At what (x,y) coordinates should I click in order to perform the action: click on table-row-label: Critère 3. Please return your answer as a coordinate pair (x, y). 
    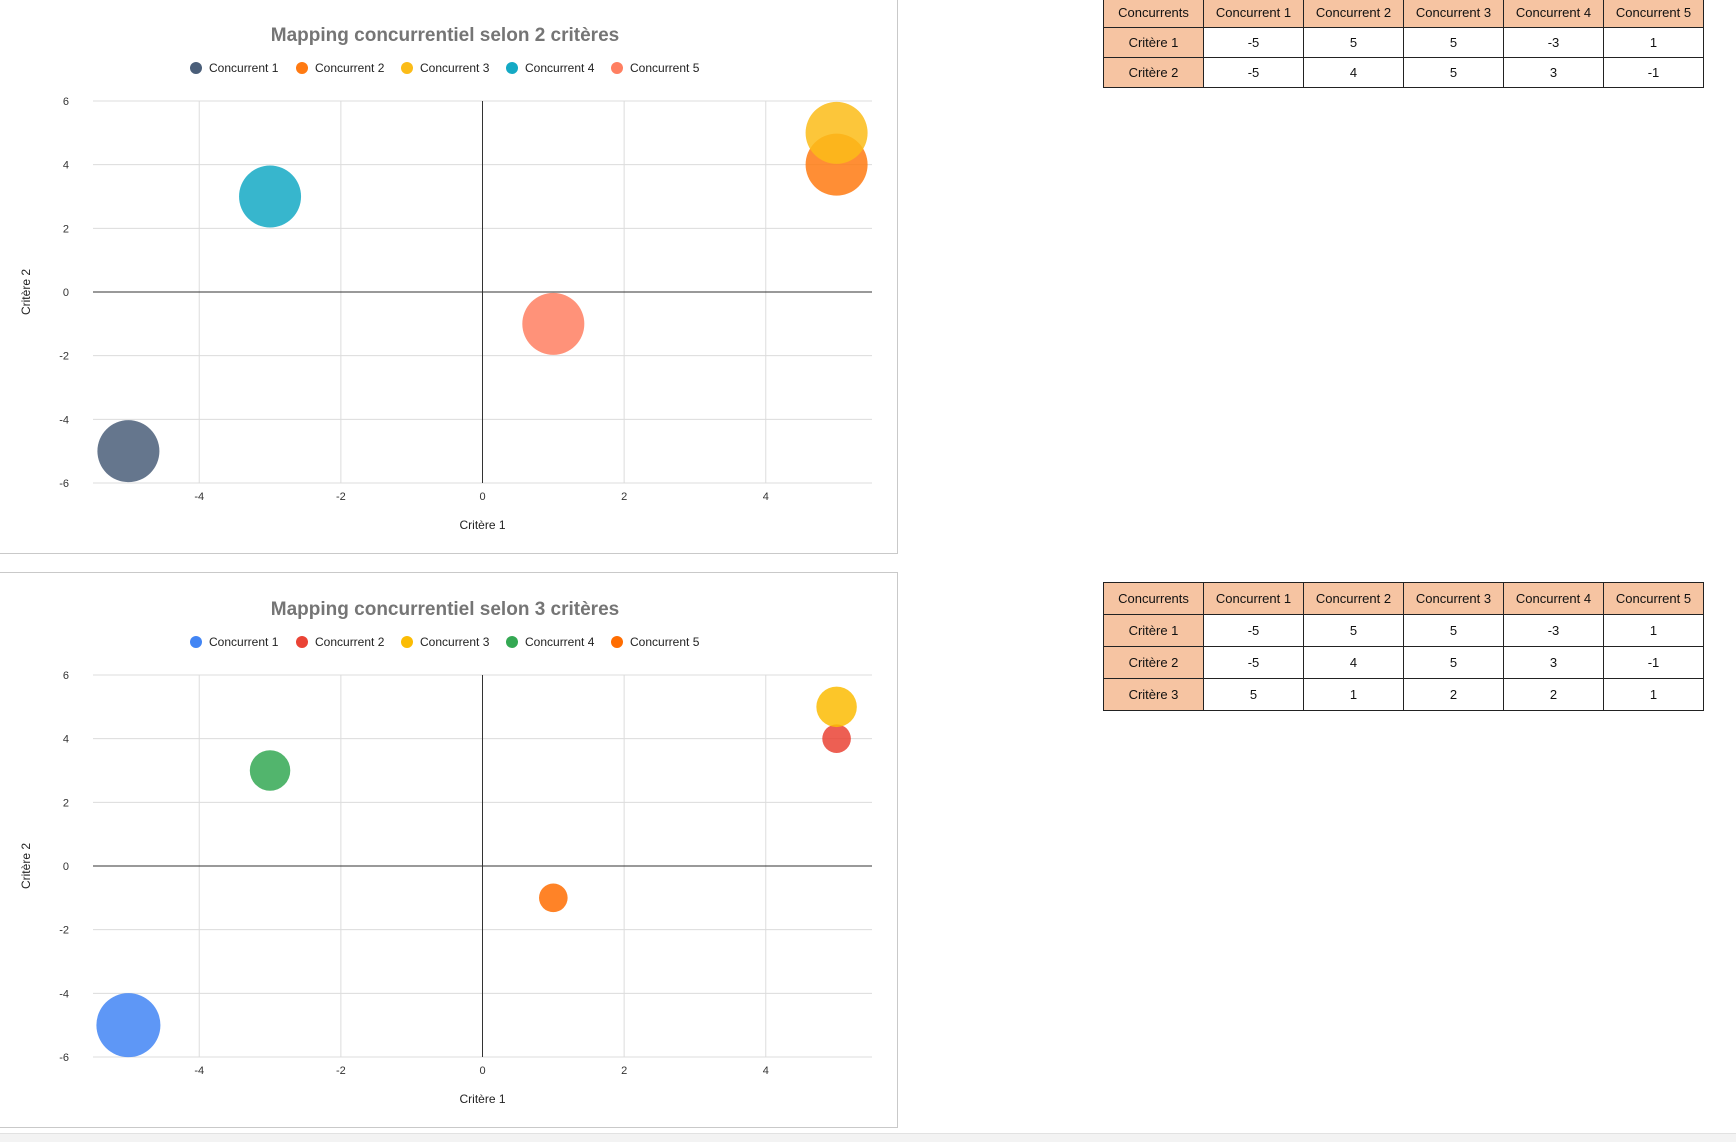
    Looking at the image, I should click on (1153, 694).